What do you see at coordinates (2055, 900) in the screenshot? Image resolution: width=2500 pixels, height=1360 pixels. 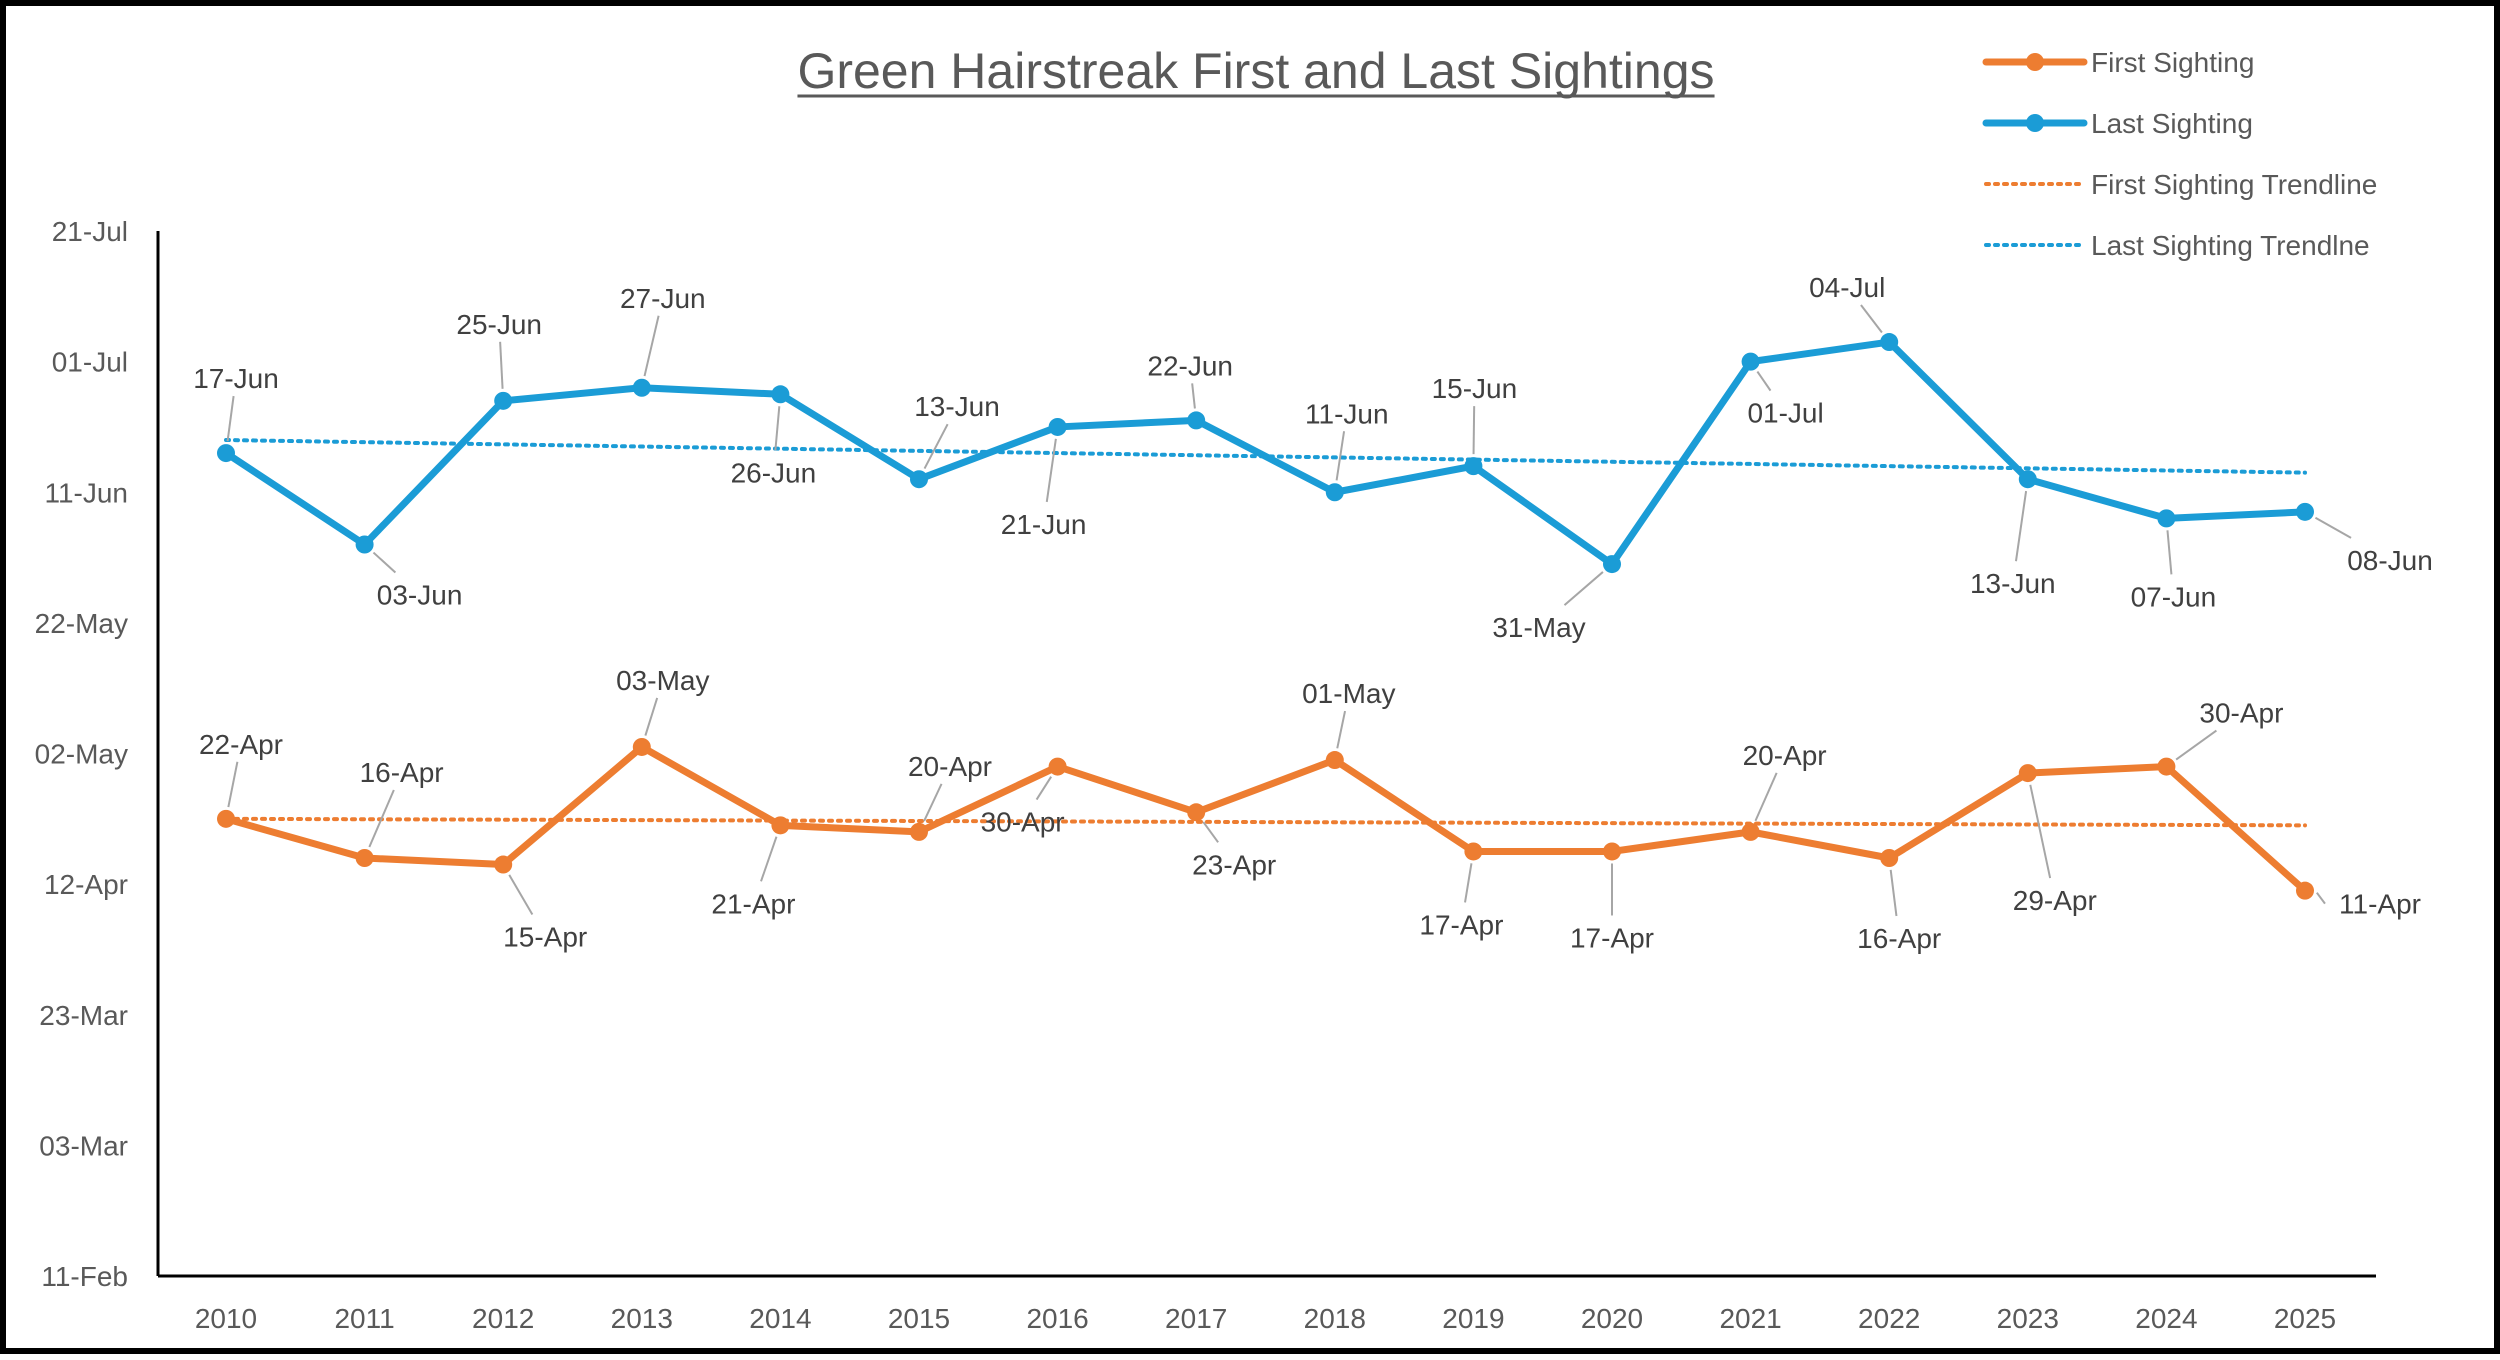 I see `first-sighting-data-label: 29-Apr` at bounding box center [2055, 900].